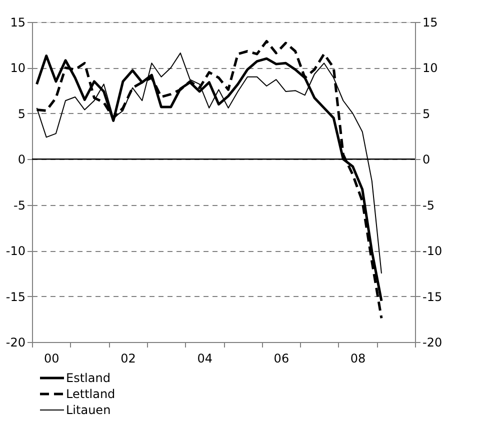  Describe the element at coordinates (52, 359) in the screenshot. I see `x-tick-label: 00` at that location.